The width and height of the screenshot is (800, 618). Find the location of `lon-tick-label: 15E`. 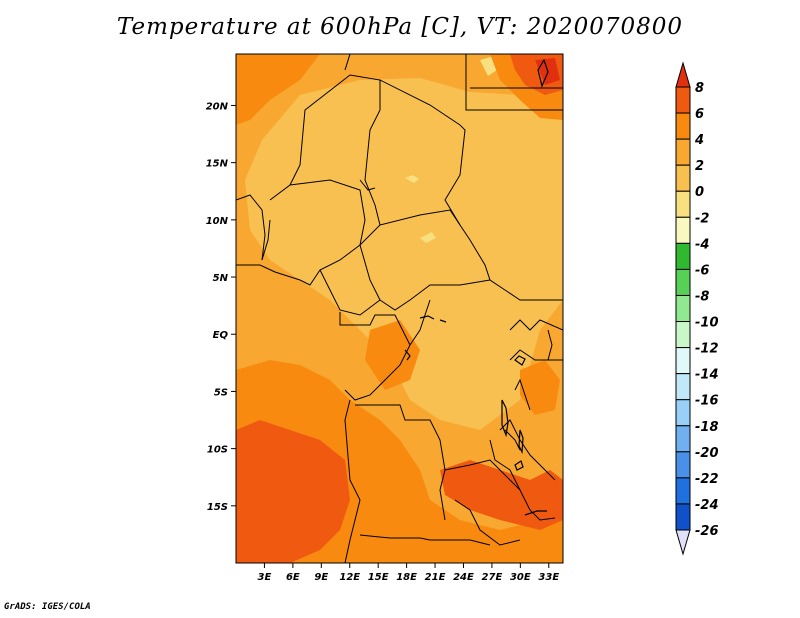

lon-tick-label: 15E is located at coordinates (378, 577).